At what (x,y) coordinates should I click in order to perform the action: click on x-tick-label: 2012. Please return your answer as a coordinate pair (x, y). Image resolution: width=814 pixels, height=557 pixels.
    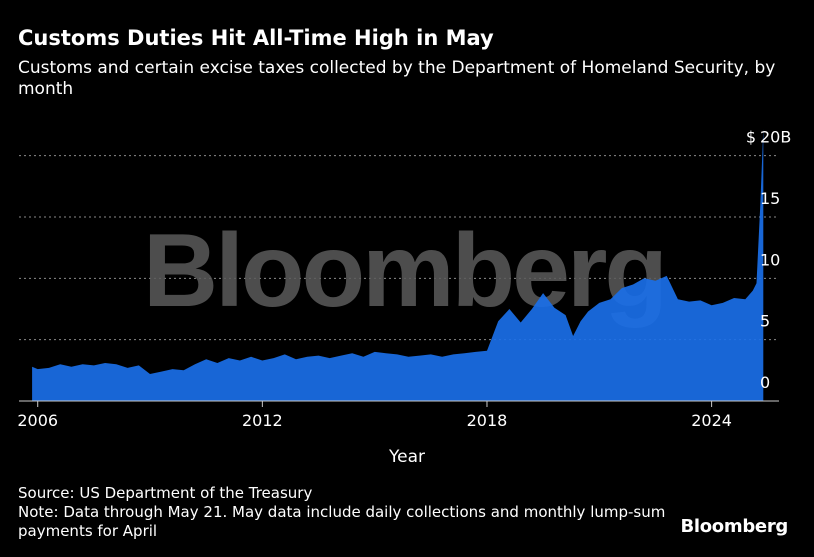
    Looking at the image, I should click on (262, 420).